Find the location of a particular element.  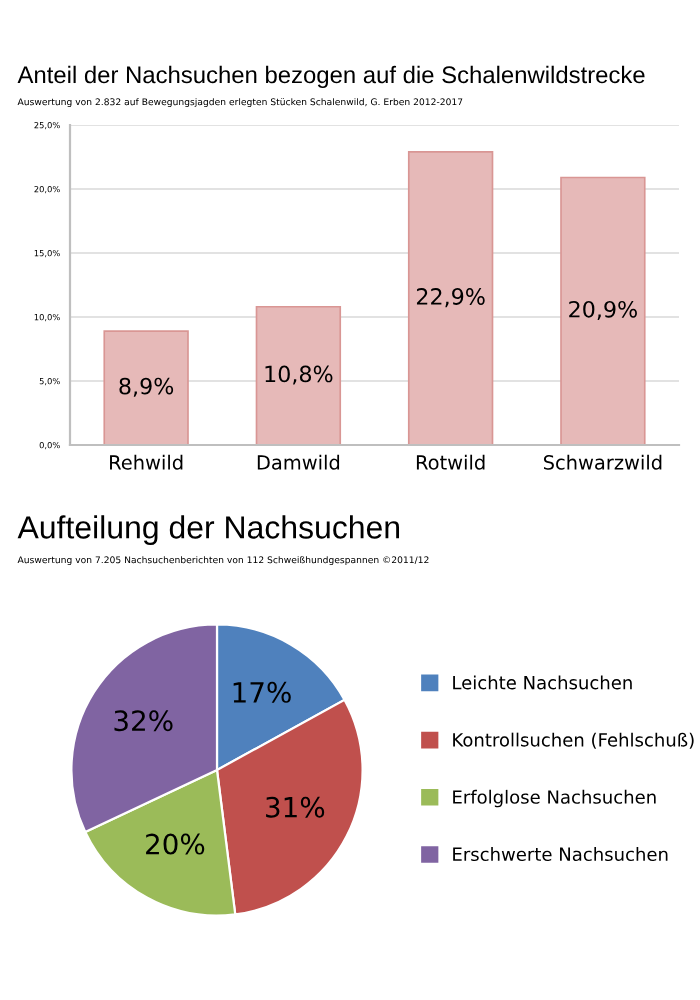

x-tick-label: Rotwild is located at coordinates (450, 462).